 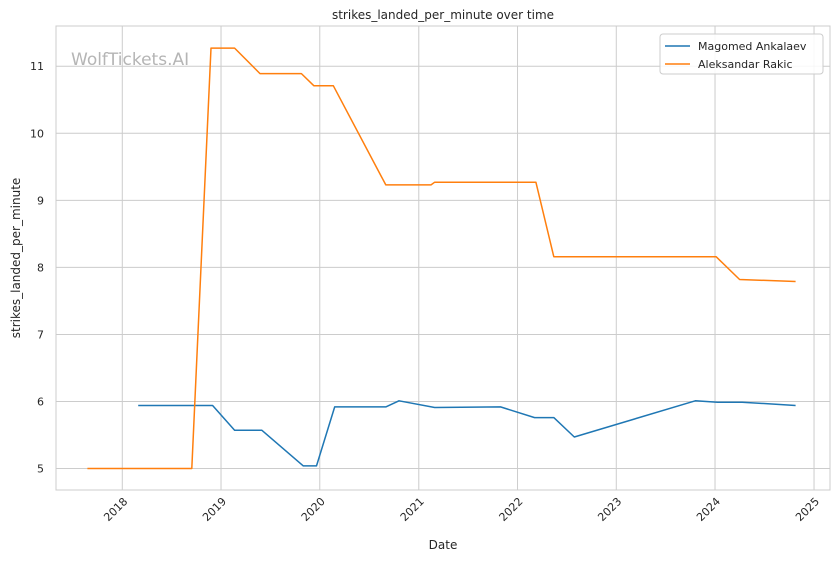 What do you see at coordinates (40, 267) in the screenshot?
I see `y-tick-label: 8` at bounding box center [40, 267].